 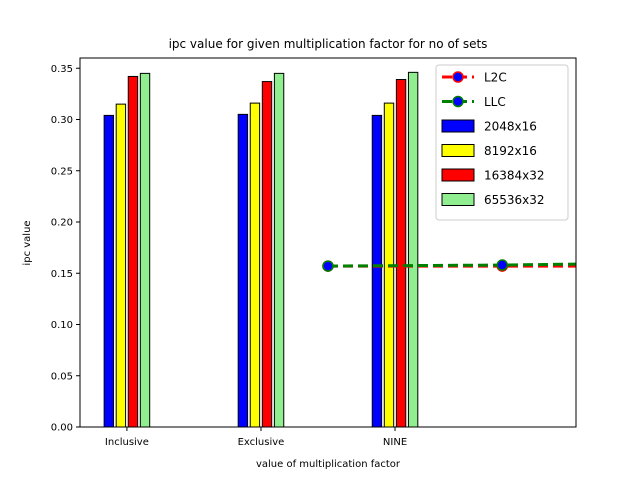 What do you see at coordinates (62, 120) in the screenshot?
I see `y-tick-label-6: 0.30` at bounding box center [62, 120].